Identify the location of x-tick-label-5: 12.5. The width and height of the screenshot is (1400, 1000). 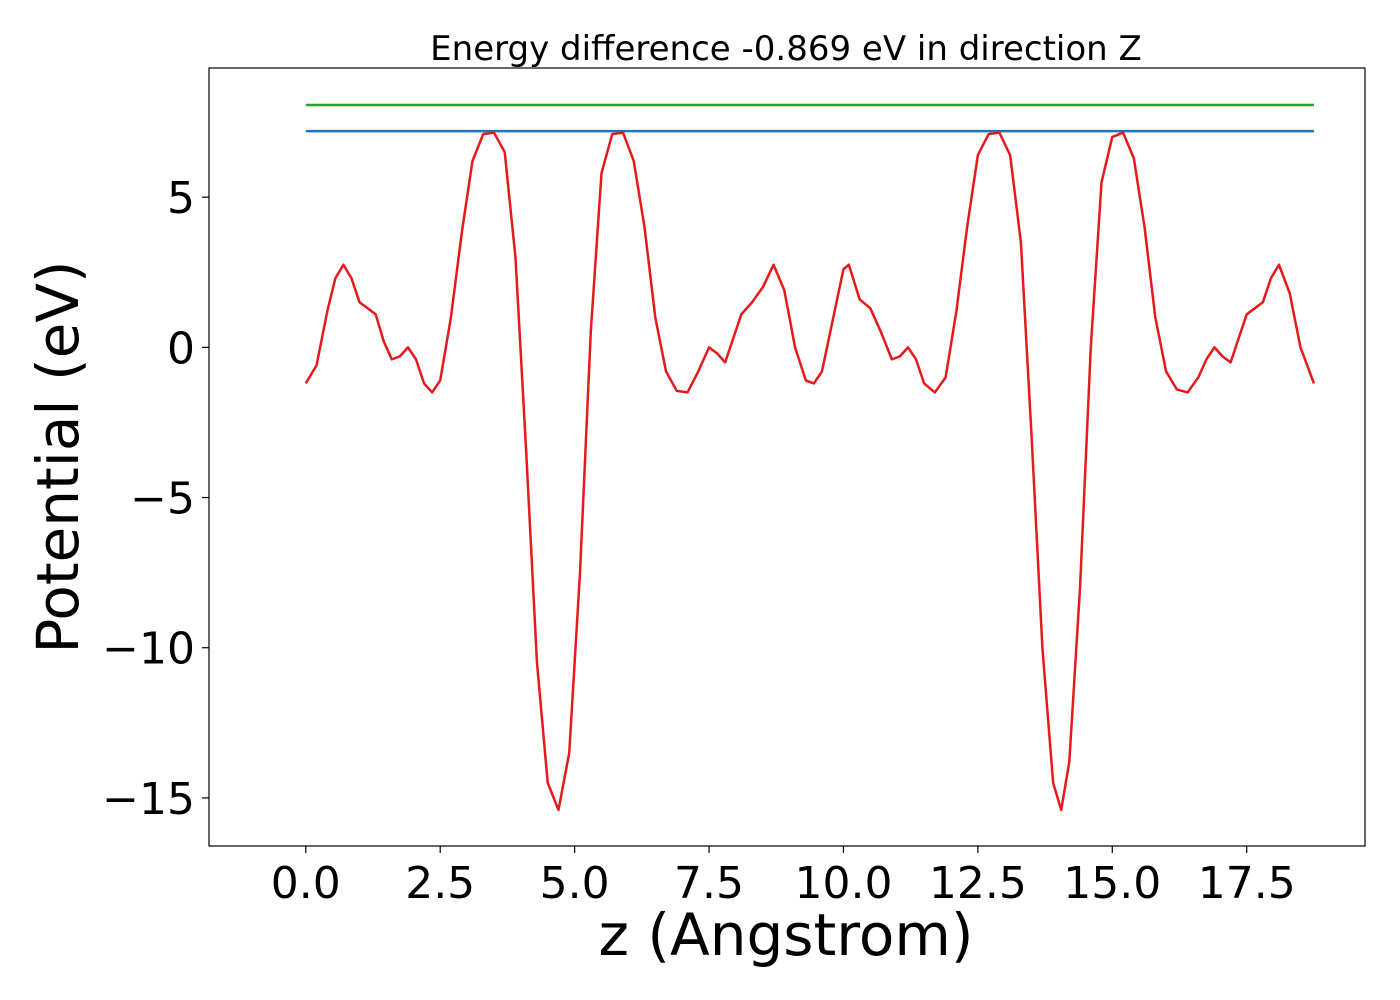
(978, 883).